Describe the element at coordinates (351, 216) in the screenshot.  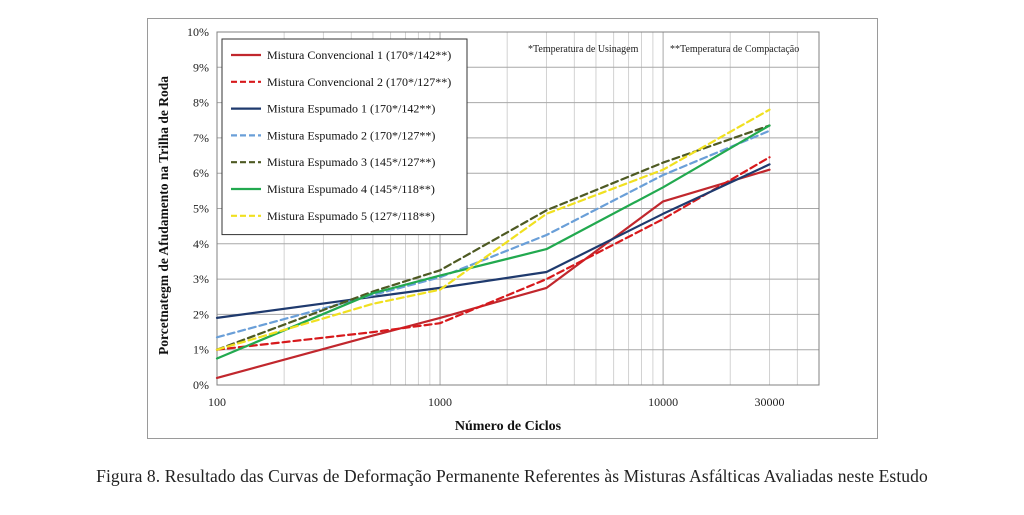
I see `legend-label-7: Mistura Espumado 5 (127*/118**)` at that location.